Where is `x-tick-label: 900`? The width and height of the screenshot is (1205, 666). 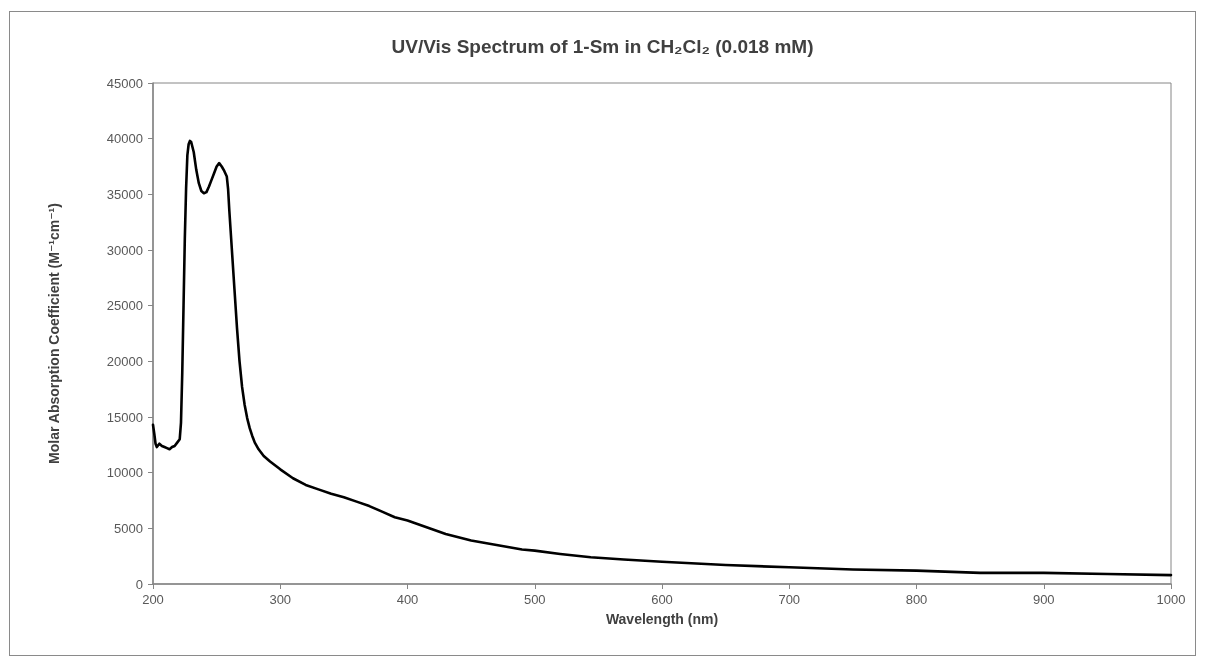
x-tick-label: 900 is located at coordinates (1043, 599).